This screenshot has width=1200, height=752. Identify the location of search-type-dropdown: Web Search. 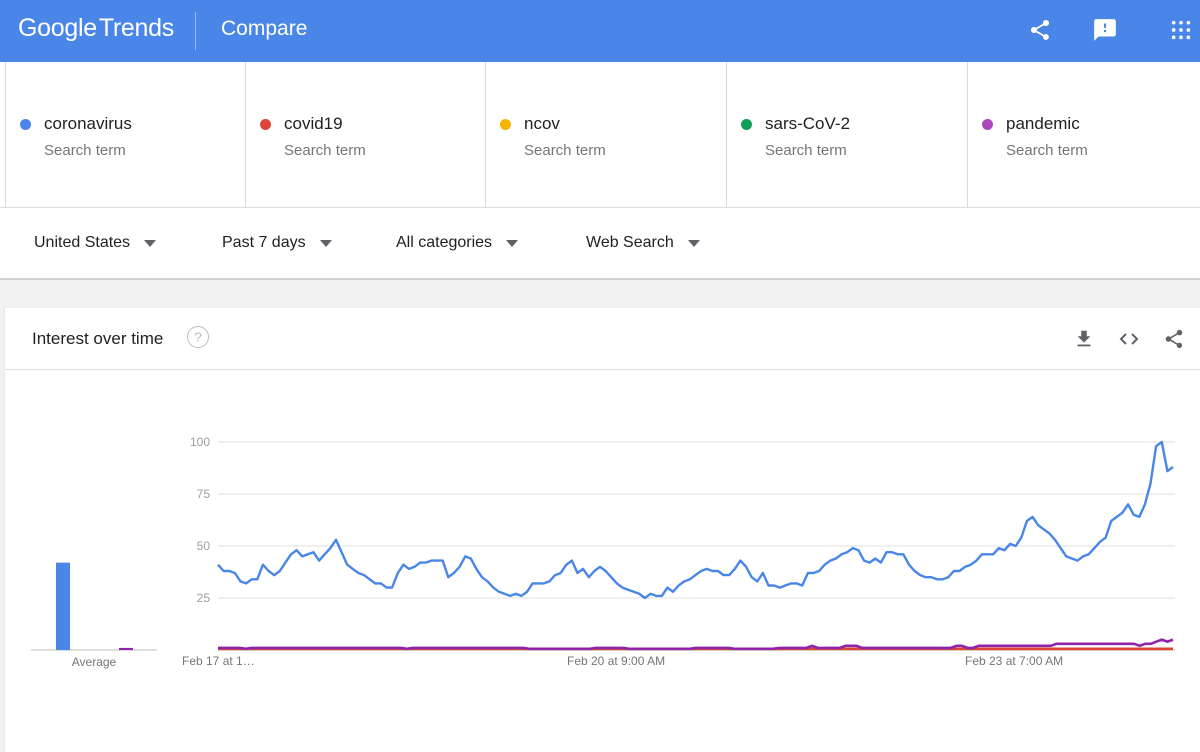
(643, 243).